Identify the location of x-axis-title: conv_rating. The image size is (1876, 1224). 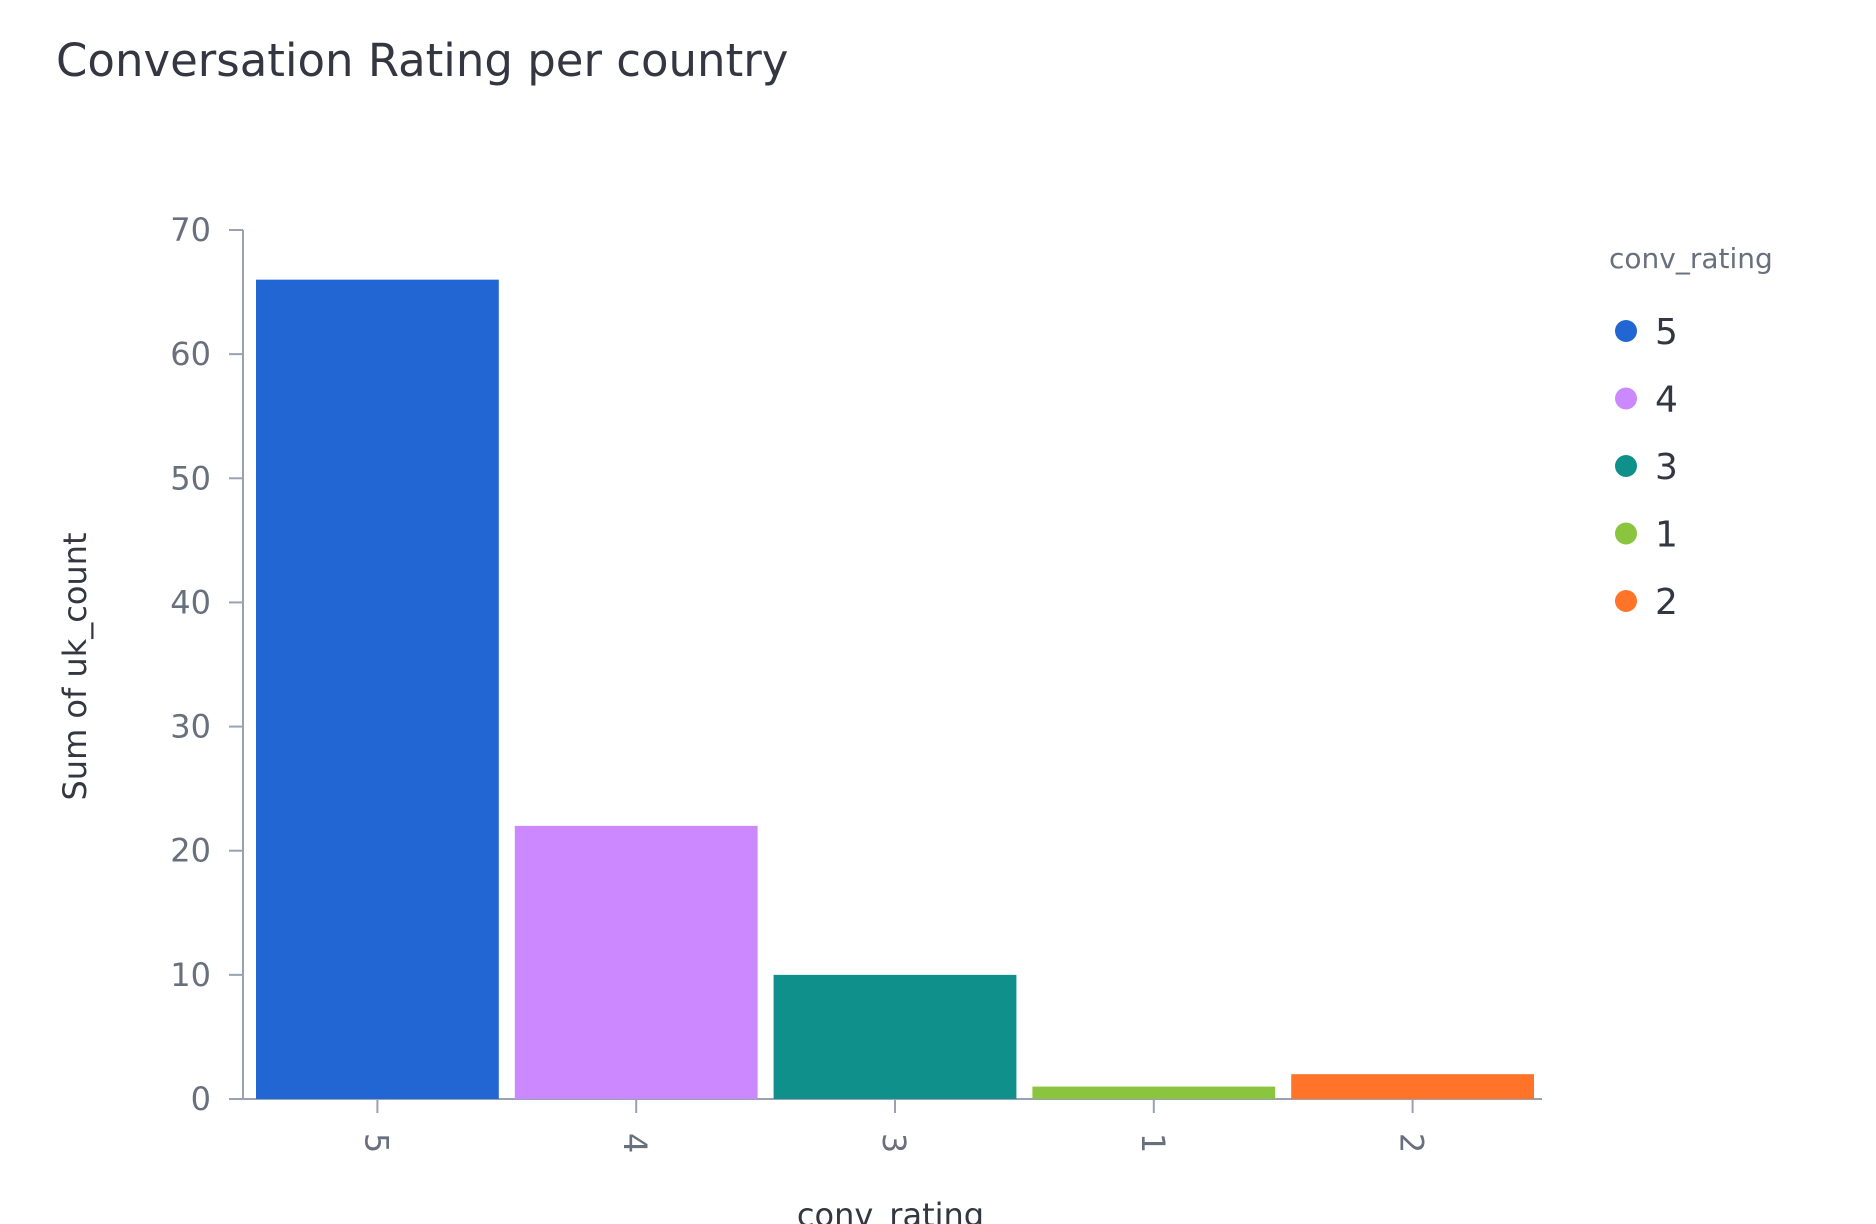
(890, 1210).